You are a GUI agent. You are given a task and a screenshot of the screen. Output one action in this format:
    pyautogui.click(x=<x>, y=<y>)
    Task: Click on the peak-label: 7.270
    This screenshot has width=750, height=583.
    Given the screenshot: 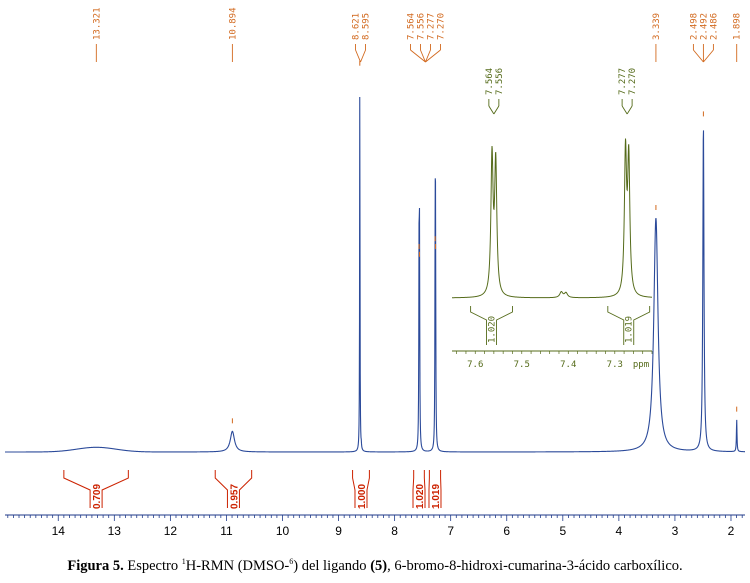 What is the action you would take?
    pyautogui.click(x=441, y=26)
    